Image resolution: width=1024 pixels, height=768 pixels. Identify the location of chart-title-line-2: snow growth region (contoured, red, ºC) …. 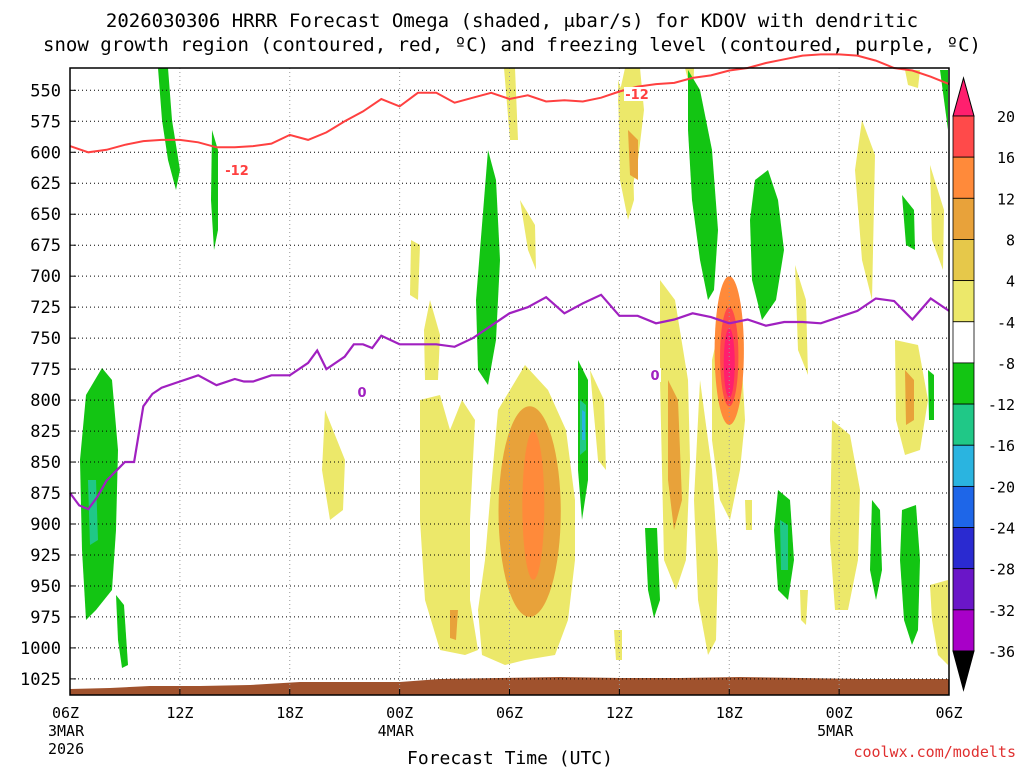
(512, 45).